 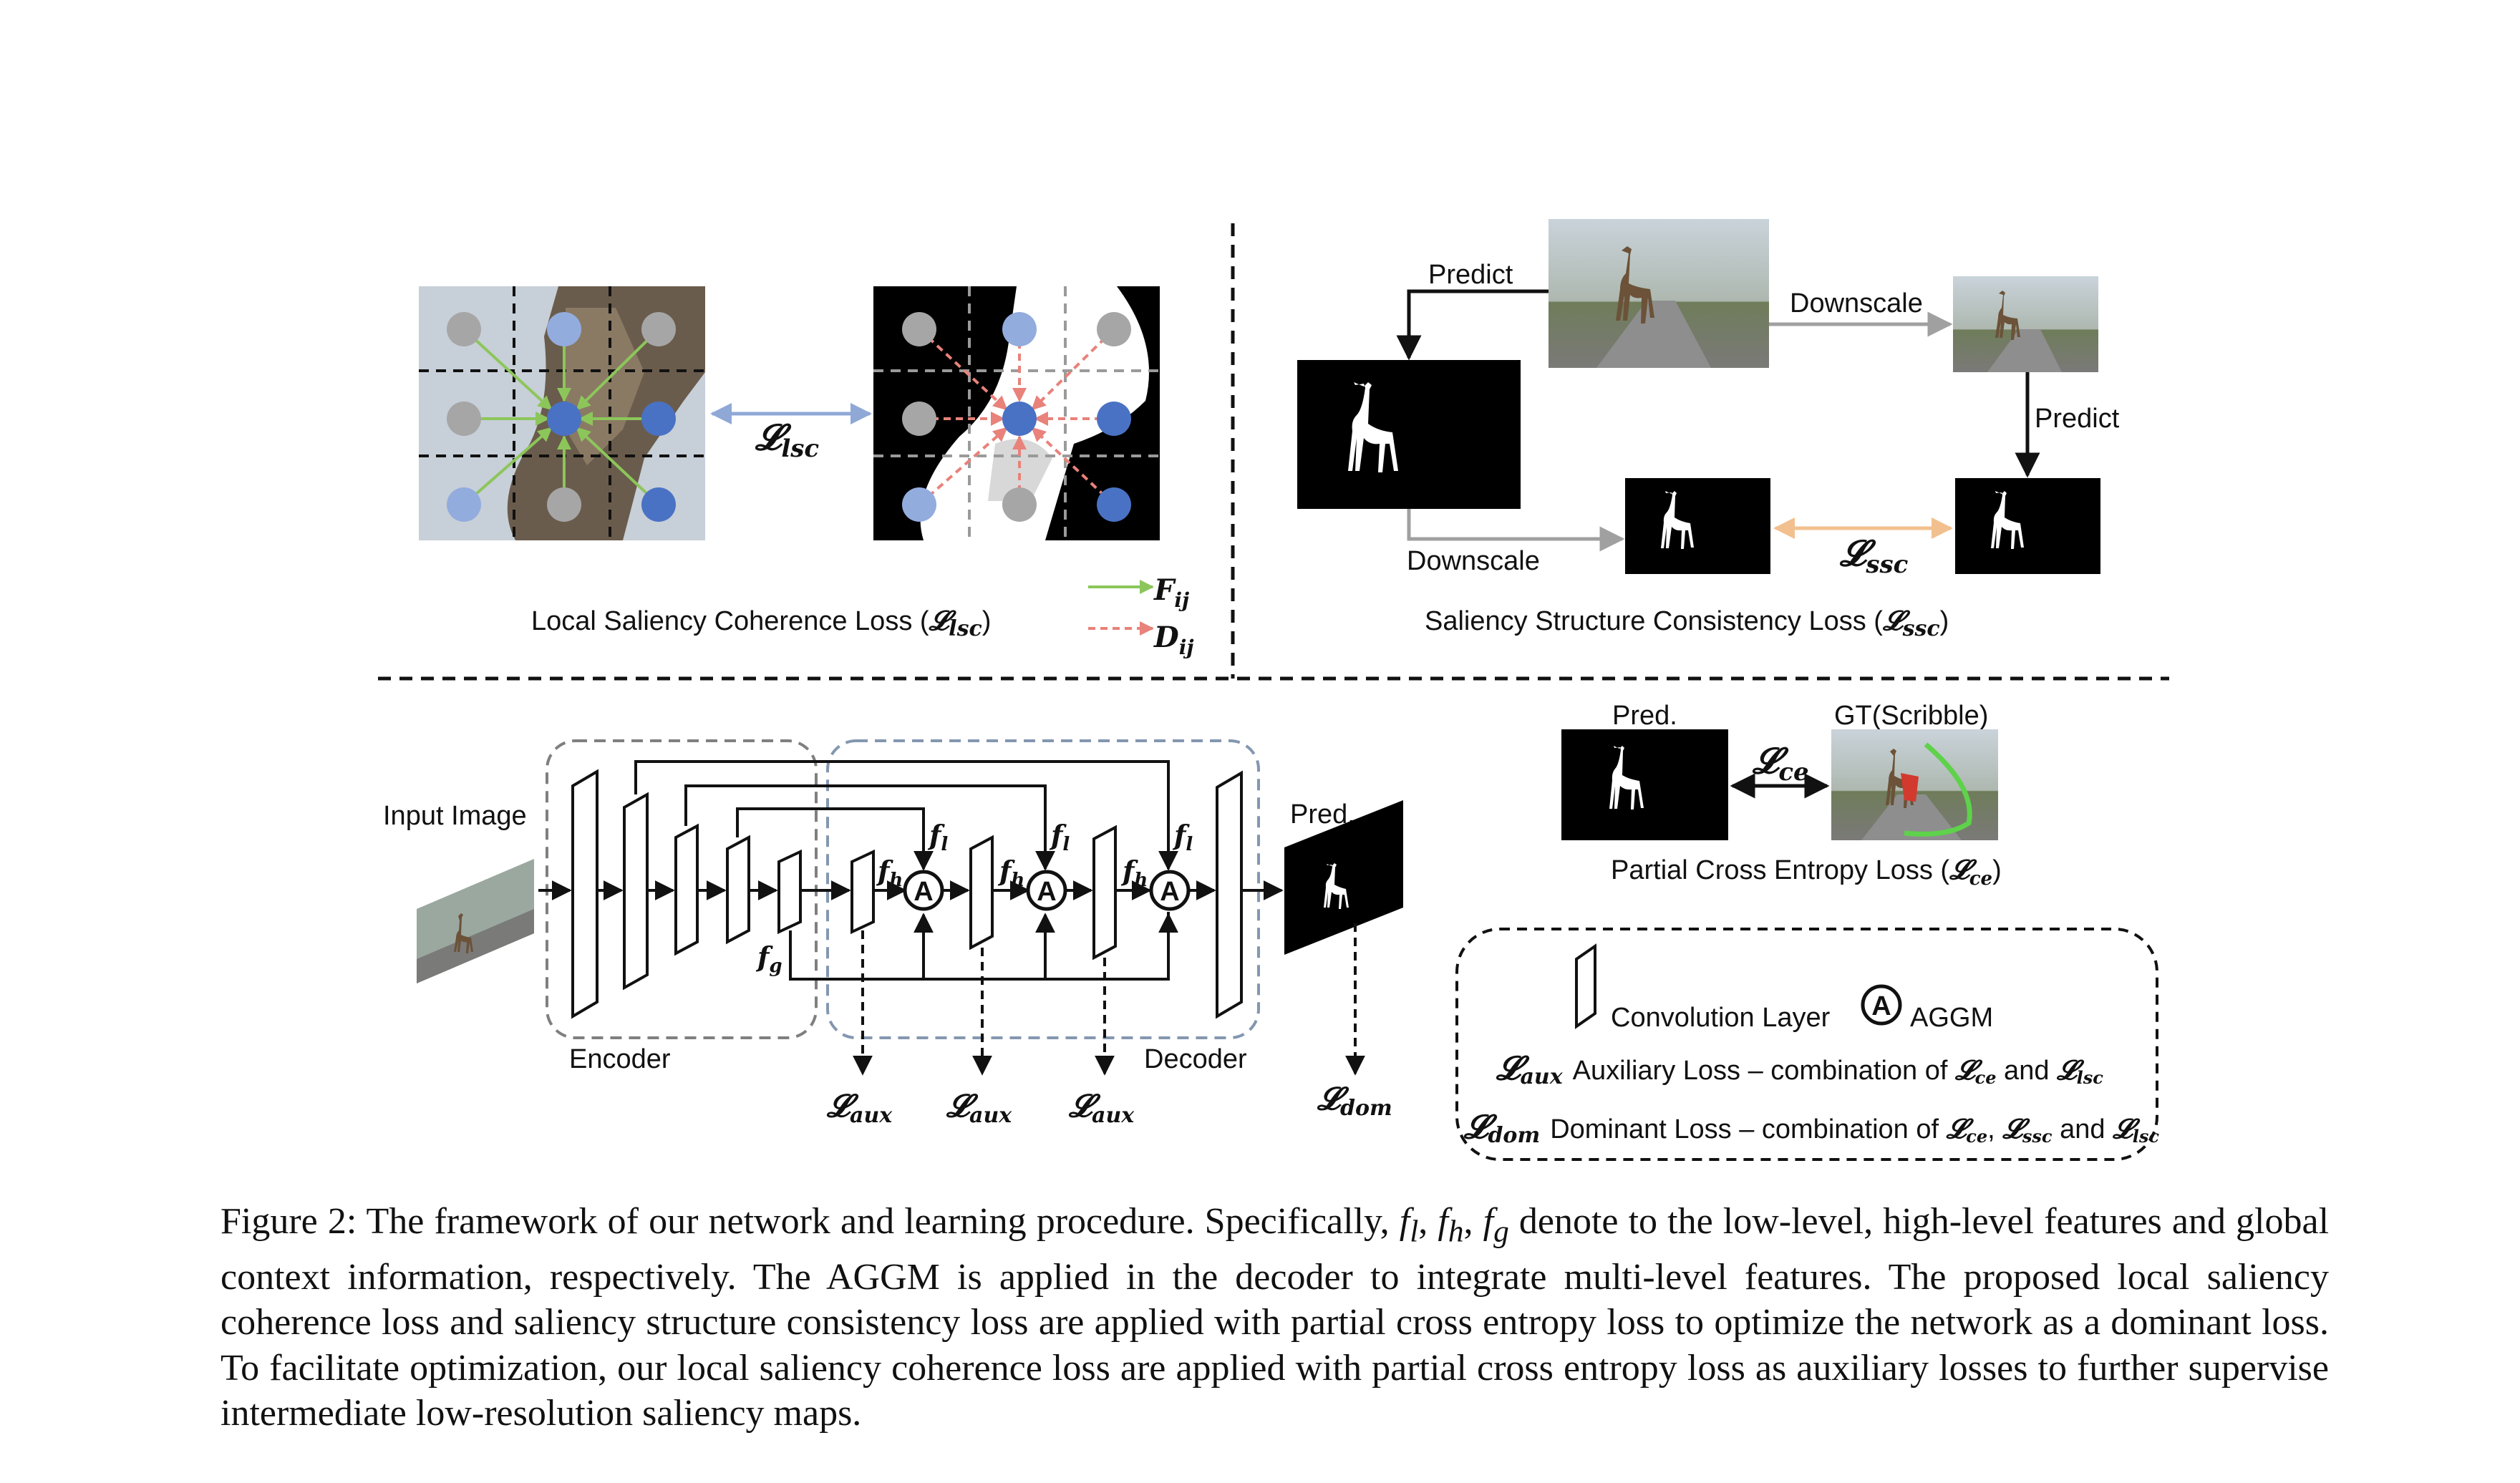 What do you see at coordinates (983, 946) in the screenshot?
I see `global-context-line` at bounding box center [983, 946].